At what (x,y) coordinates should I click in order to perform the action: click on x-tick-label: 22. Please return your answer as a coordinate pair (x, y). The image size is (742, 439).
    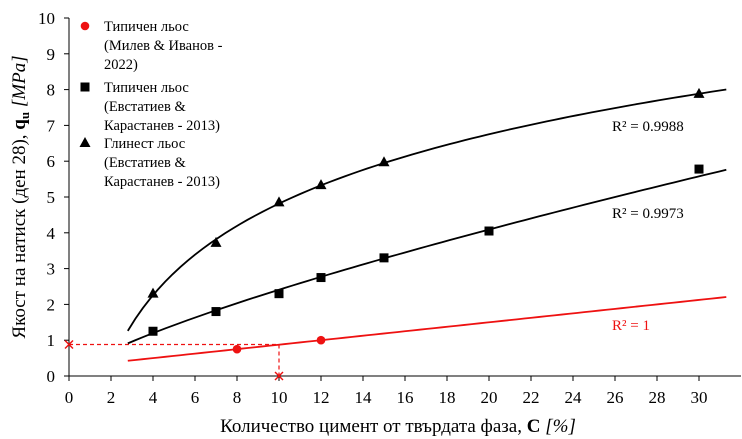
    Looking at the image, I should click on (531, 397).